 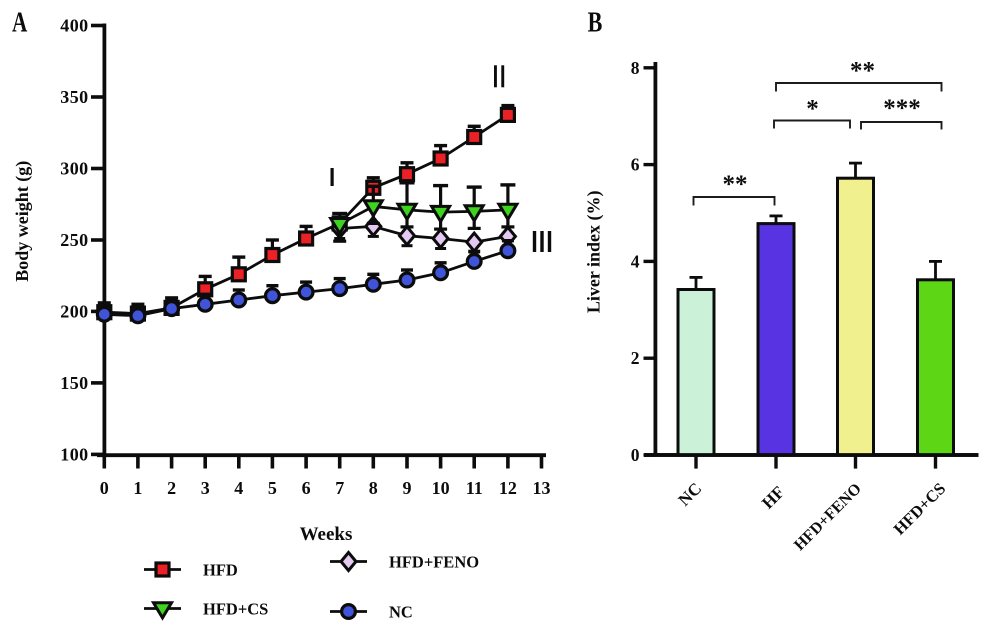 I want to click on svg-text: 300, so click(x=74, y=169).